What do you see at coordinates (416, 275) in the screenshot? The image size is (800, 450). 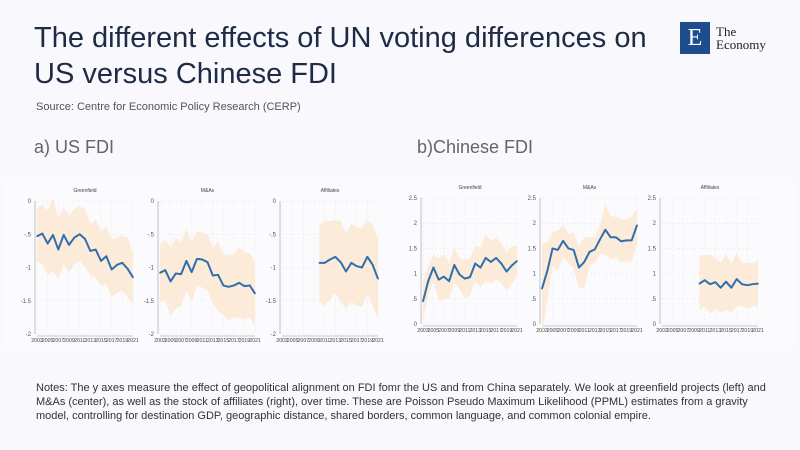 I see `y-tick-label: 1` at bounding box center [416, 275].